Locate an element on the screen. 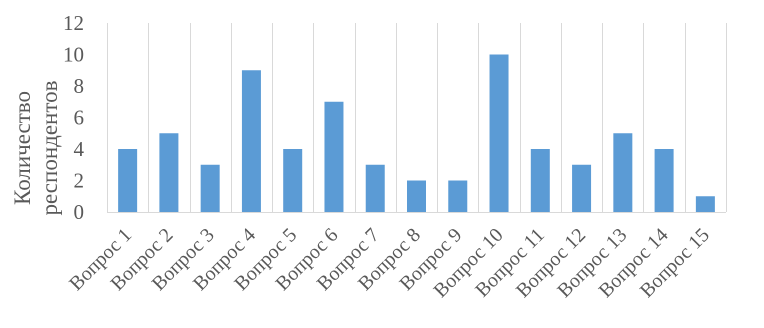 This screenshot has height=328, width=764. y-tick-label: 0 is located at coordinates (79, 212).